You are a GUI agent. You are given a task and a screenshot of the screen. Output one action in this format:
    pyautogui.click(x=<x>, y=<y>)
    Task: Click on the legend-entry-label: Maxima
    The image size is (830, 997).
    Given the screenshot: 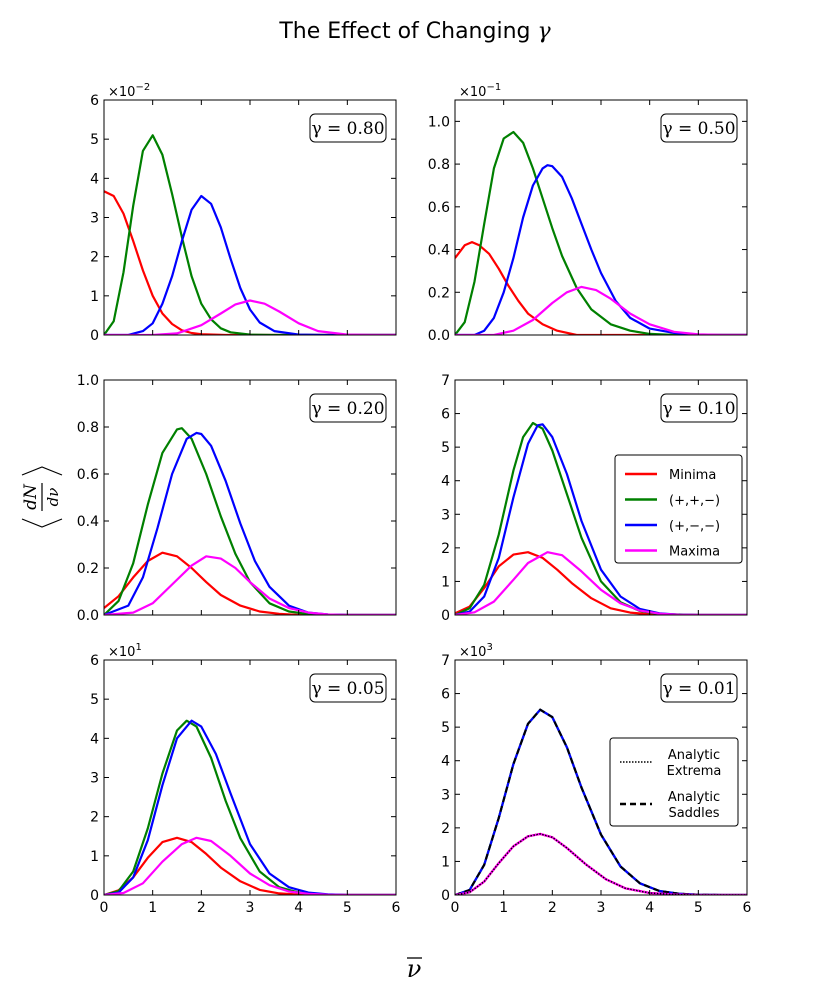 What is the action you would take?
    pyautogui.click(x=694, y=552)
    